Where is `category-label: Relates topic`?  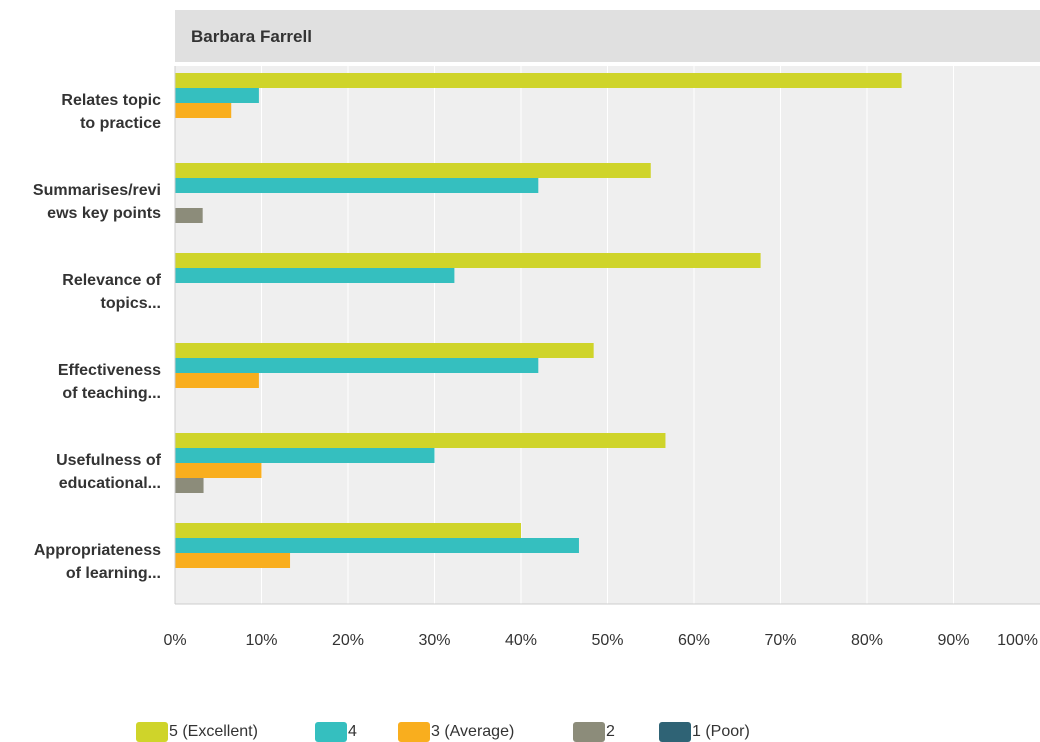
category-label: Relates topic is located at coordinates (111, 100).